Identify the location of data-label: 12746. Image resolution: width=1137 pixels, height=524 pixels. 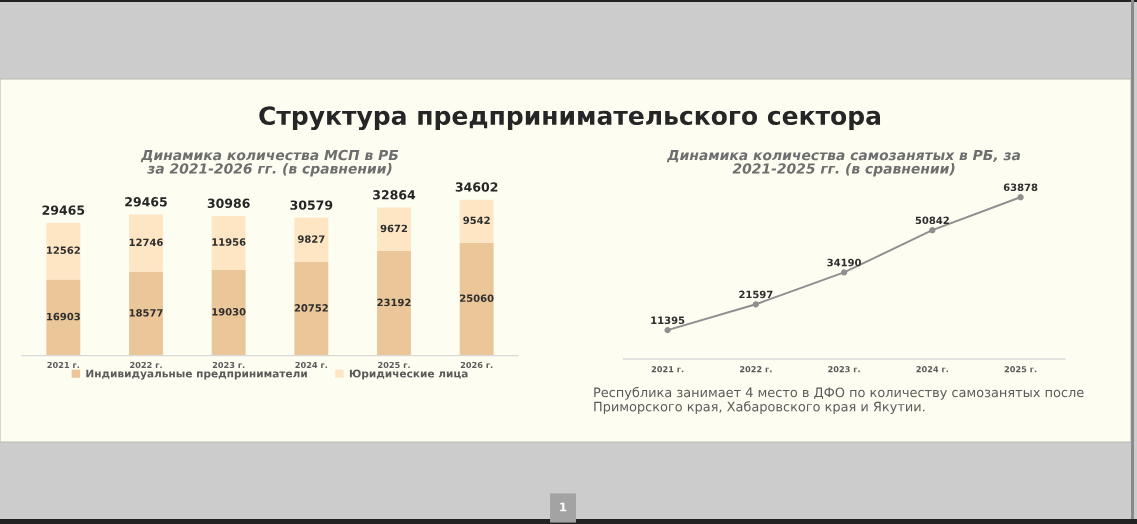
(146, 242).